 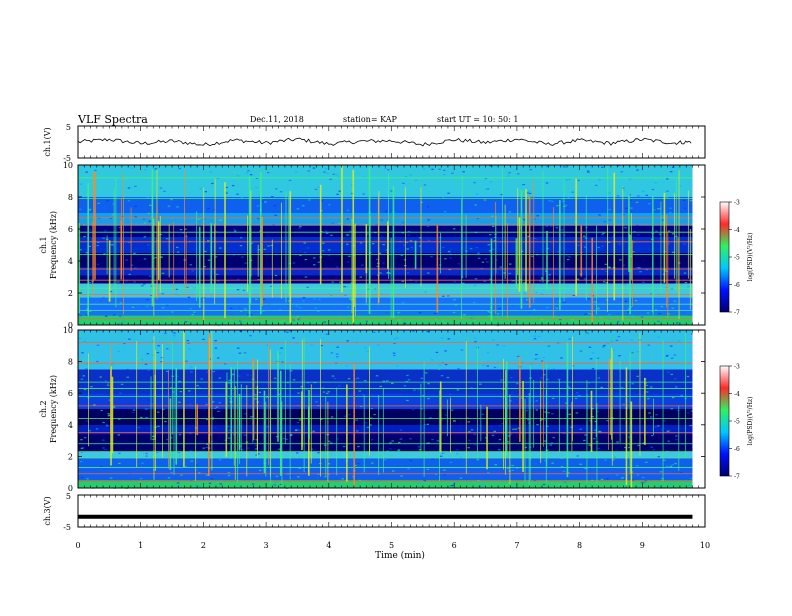 I want to click on ch1-colorbar: -3-4-5-6-7 log(PSD)(V²/Hz), so click(x=736, y=258).